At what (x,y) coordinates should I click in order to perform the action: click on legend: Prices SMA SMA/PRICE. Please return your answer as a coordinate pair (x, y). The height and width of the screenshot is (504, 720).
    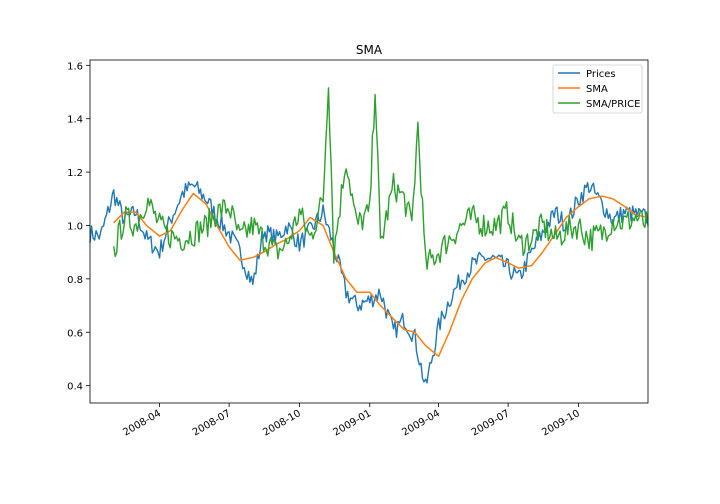
    Looking at the image, I should click on (597, 89).